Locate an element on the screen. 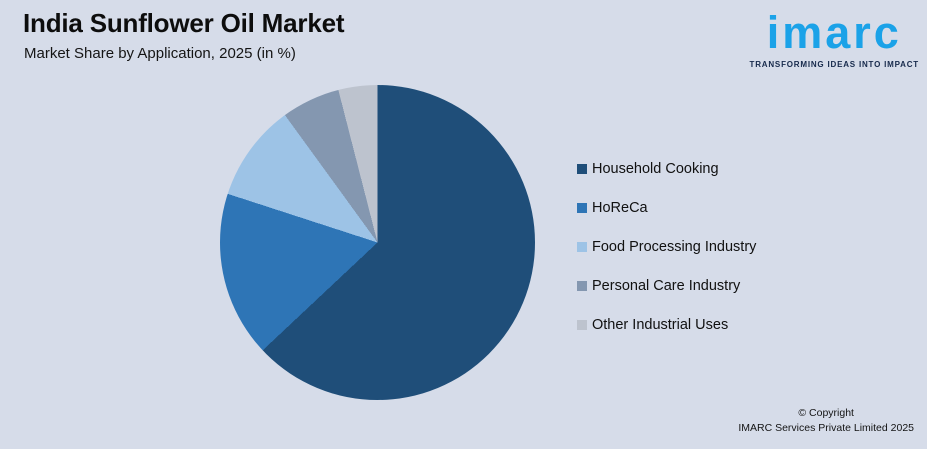  legend-item: Personal Care Industry is located at coordinates (666, 286).